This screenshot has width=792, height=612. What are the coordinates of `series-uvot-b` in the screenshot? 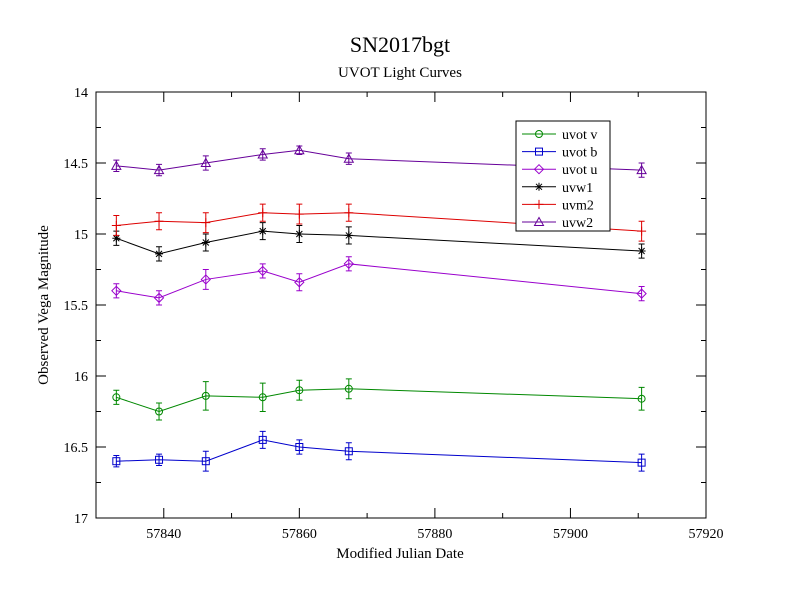 It's located at (379, 451).